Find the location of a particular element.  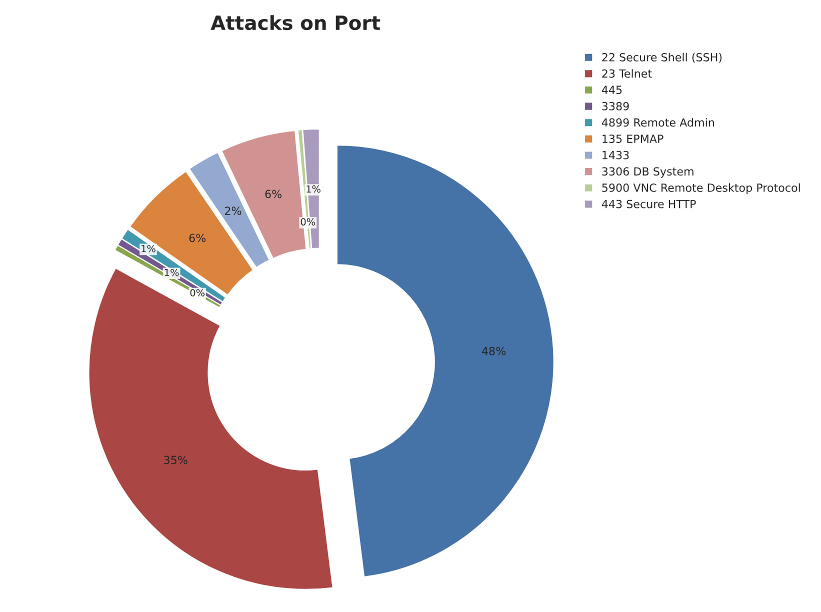

legend-label: 445 is located at coordinates (612, 90).